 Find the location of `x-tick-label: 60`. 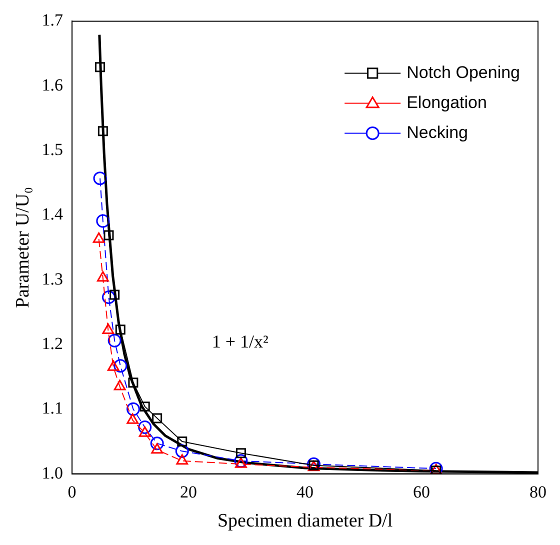

x-tick-label: 60 is located at coordinates (421, 492).